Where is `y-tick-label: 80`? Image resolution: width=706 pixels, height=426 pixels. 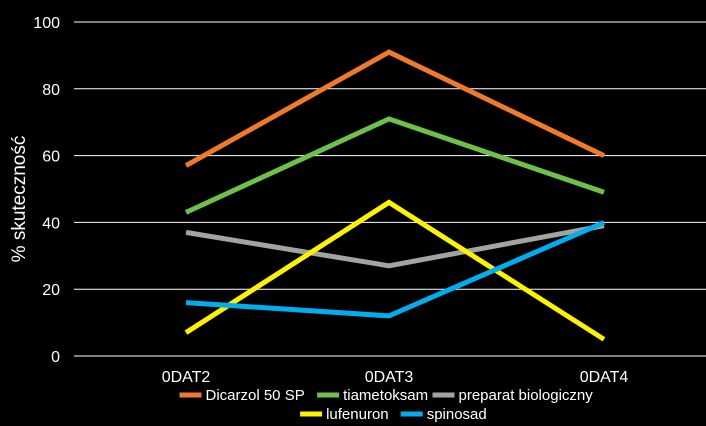 y-tick-label: 80 is located at coordinates (51, 90).